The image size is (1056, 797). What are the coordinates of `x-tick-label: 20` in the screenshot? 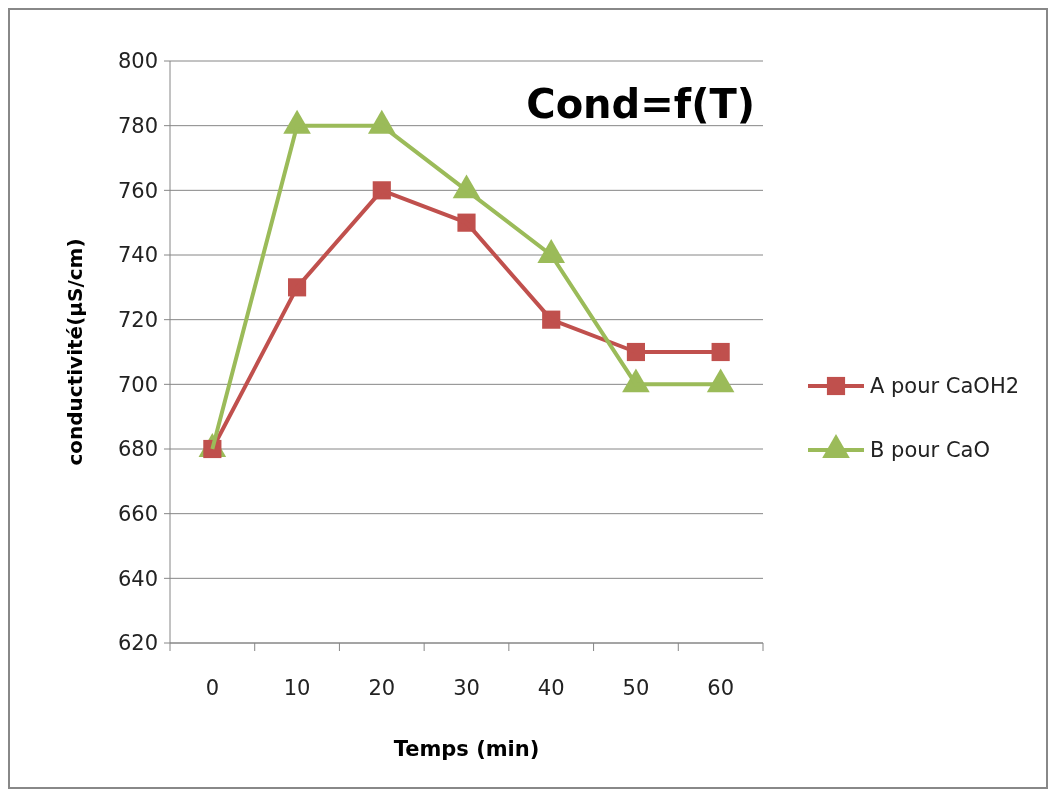 It's located at (382, 688).